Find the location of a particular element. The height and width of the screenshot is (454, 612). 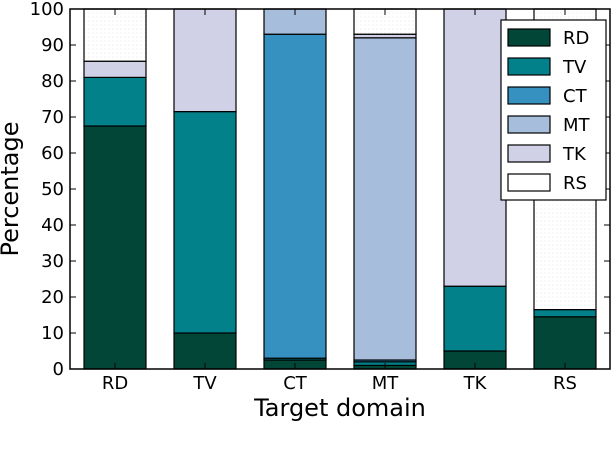

legend-frame is located at coordinates (553, 110).